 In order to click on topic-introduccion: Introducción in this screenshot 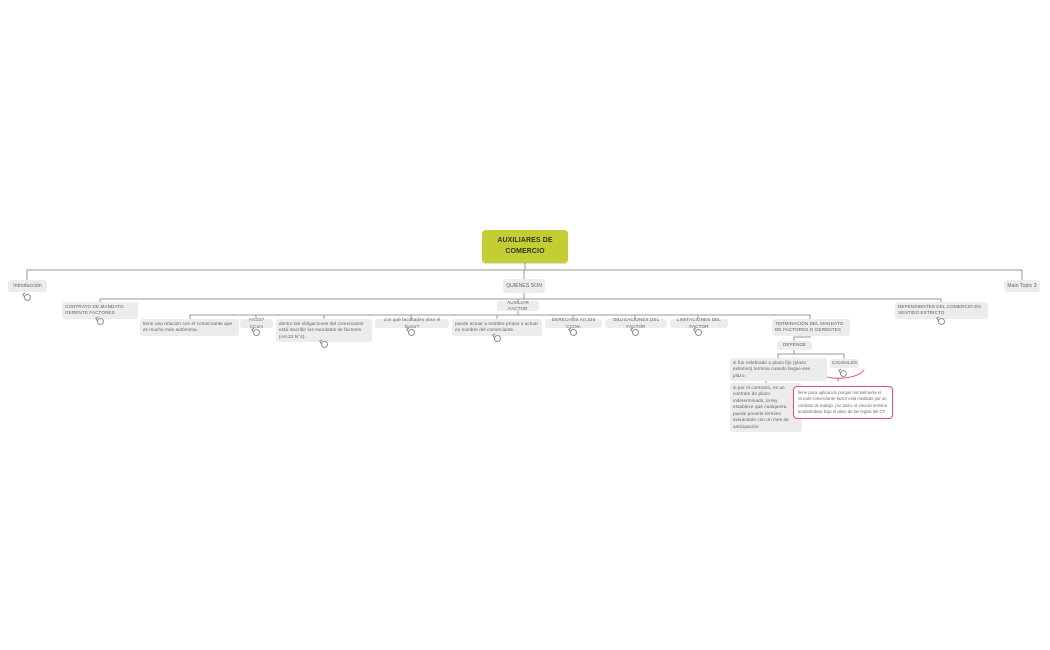, I will do `click(27, 286)`.